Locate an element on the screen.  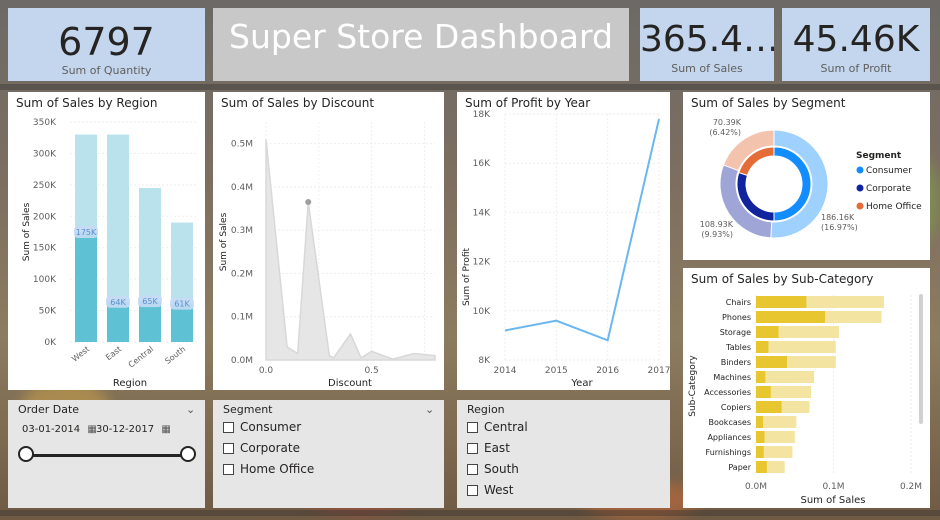
bar-background is located at coordinates (774, 452).